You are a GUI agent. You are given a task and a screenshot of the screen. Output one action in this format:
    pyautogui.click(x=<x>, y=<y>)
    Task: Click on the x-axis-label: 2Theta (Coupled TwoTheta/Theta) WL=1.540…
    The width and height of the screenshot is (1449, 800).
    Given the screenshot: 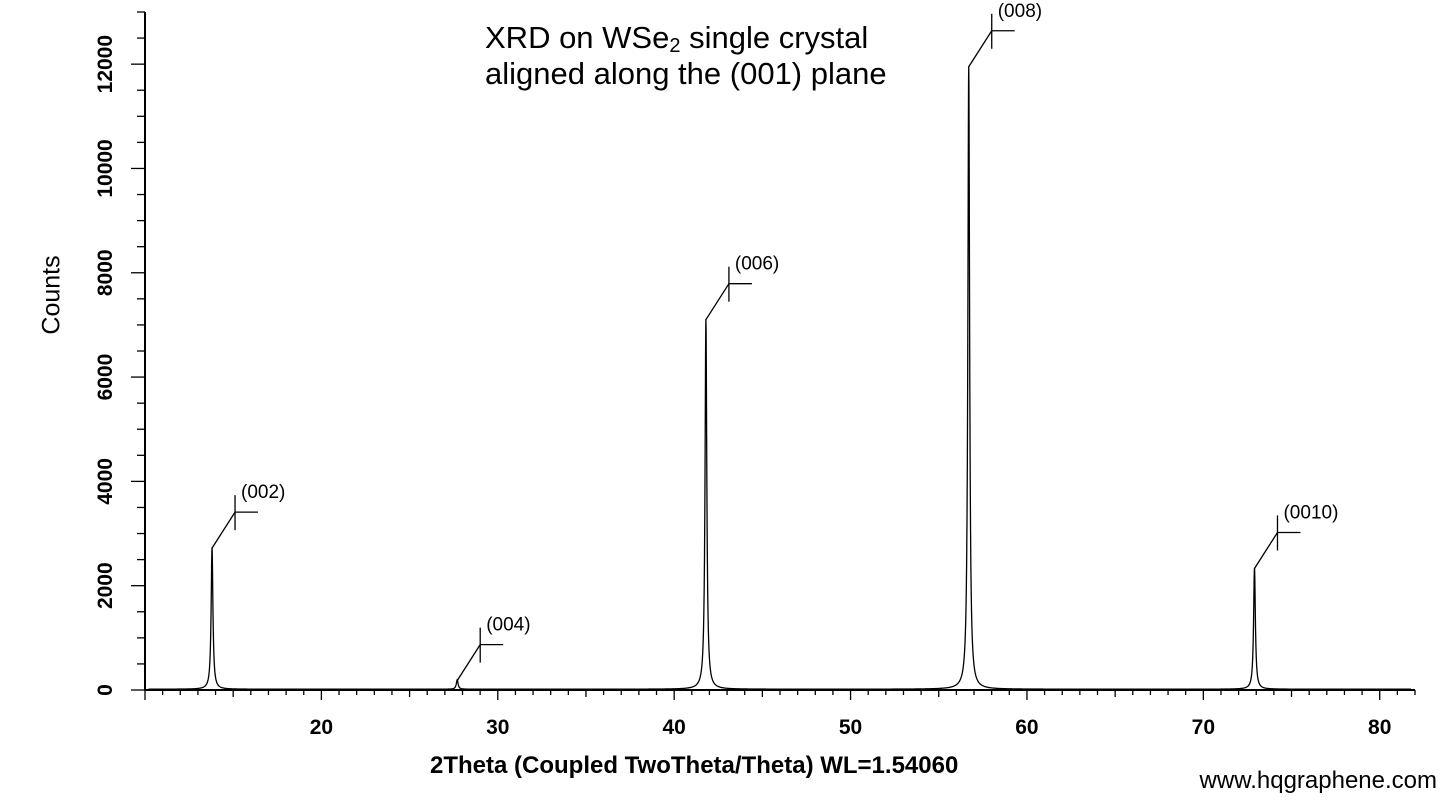 What is the action you would take?
    pyautogui.click(x=694, y=765)
    